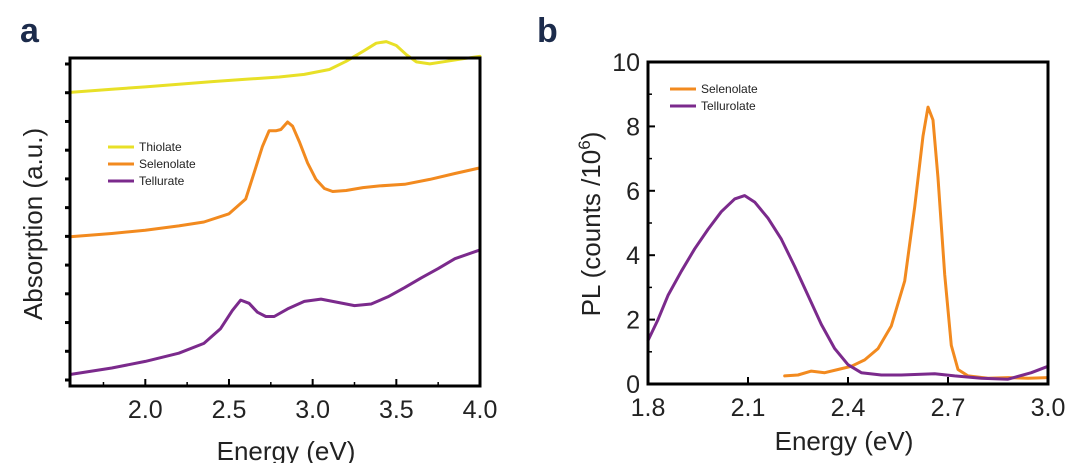 This screenshot has height=463, width=1070. What do you see at coordinates (286, 449) in the screenshot?
I see `panel-a-x-axis-title: Energy (eV)` at bounding box center [286, 449].